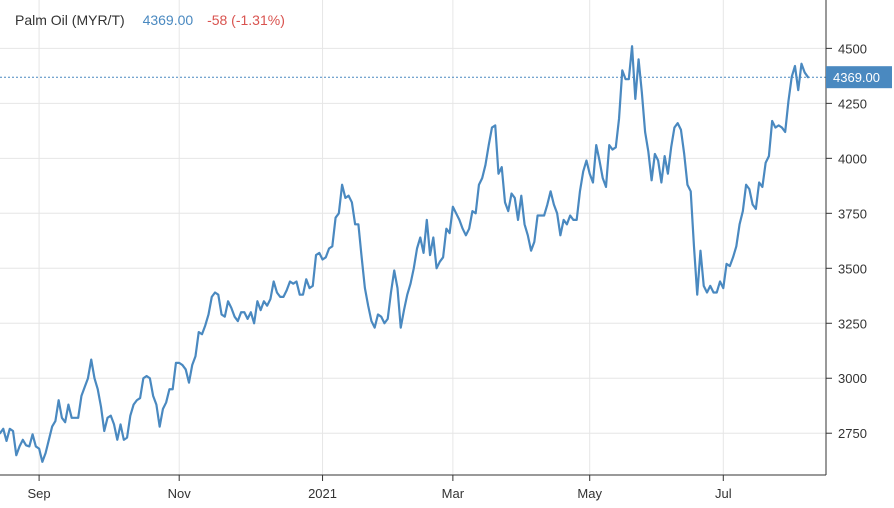  Describe the element at coordinates (852, 103) in the screenshot. I see `y-tick-label: 4250` at that location.